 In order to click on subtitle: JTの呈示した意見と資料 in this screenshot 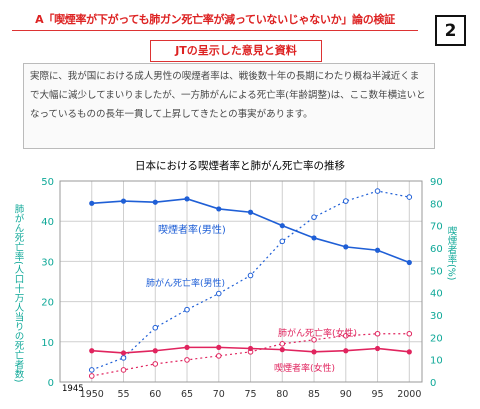, I will do `click(236, 51)`.